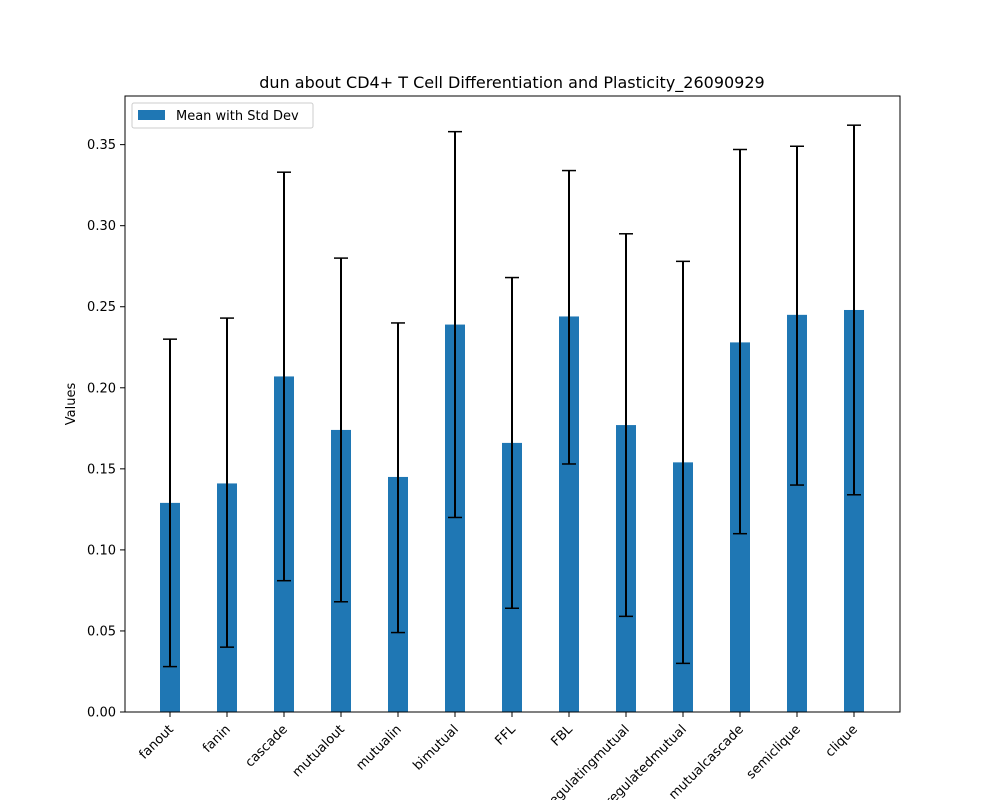 Image resolution: width=1000 pixels, height=800 pixels. Describe the element at coordinates (151, 115) in the screenshot. I see `legend-swatch` at that location.